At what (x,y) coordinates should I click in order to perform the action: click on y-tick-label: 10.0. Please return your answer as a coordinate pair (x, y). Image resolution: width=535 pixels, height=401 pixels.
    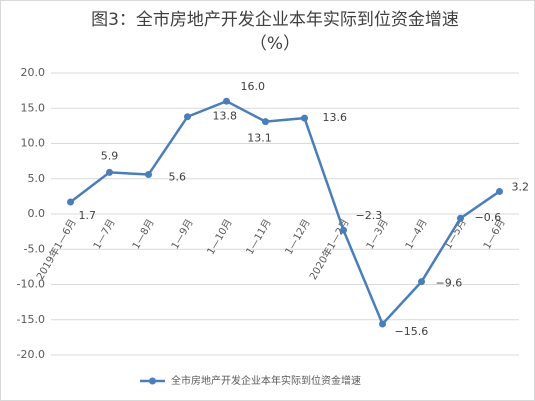
    Looking at the image, I should click on (33, 143).